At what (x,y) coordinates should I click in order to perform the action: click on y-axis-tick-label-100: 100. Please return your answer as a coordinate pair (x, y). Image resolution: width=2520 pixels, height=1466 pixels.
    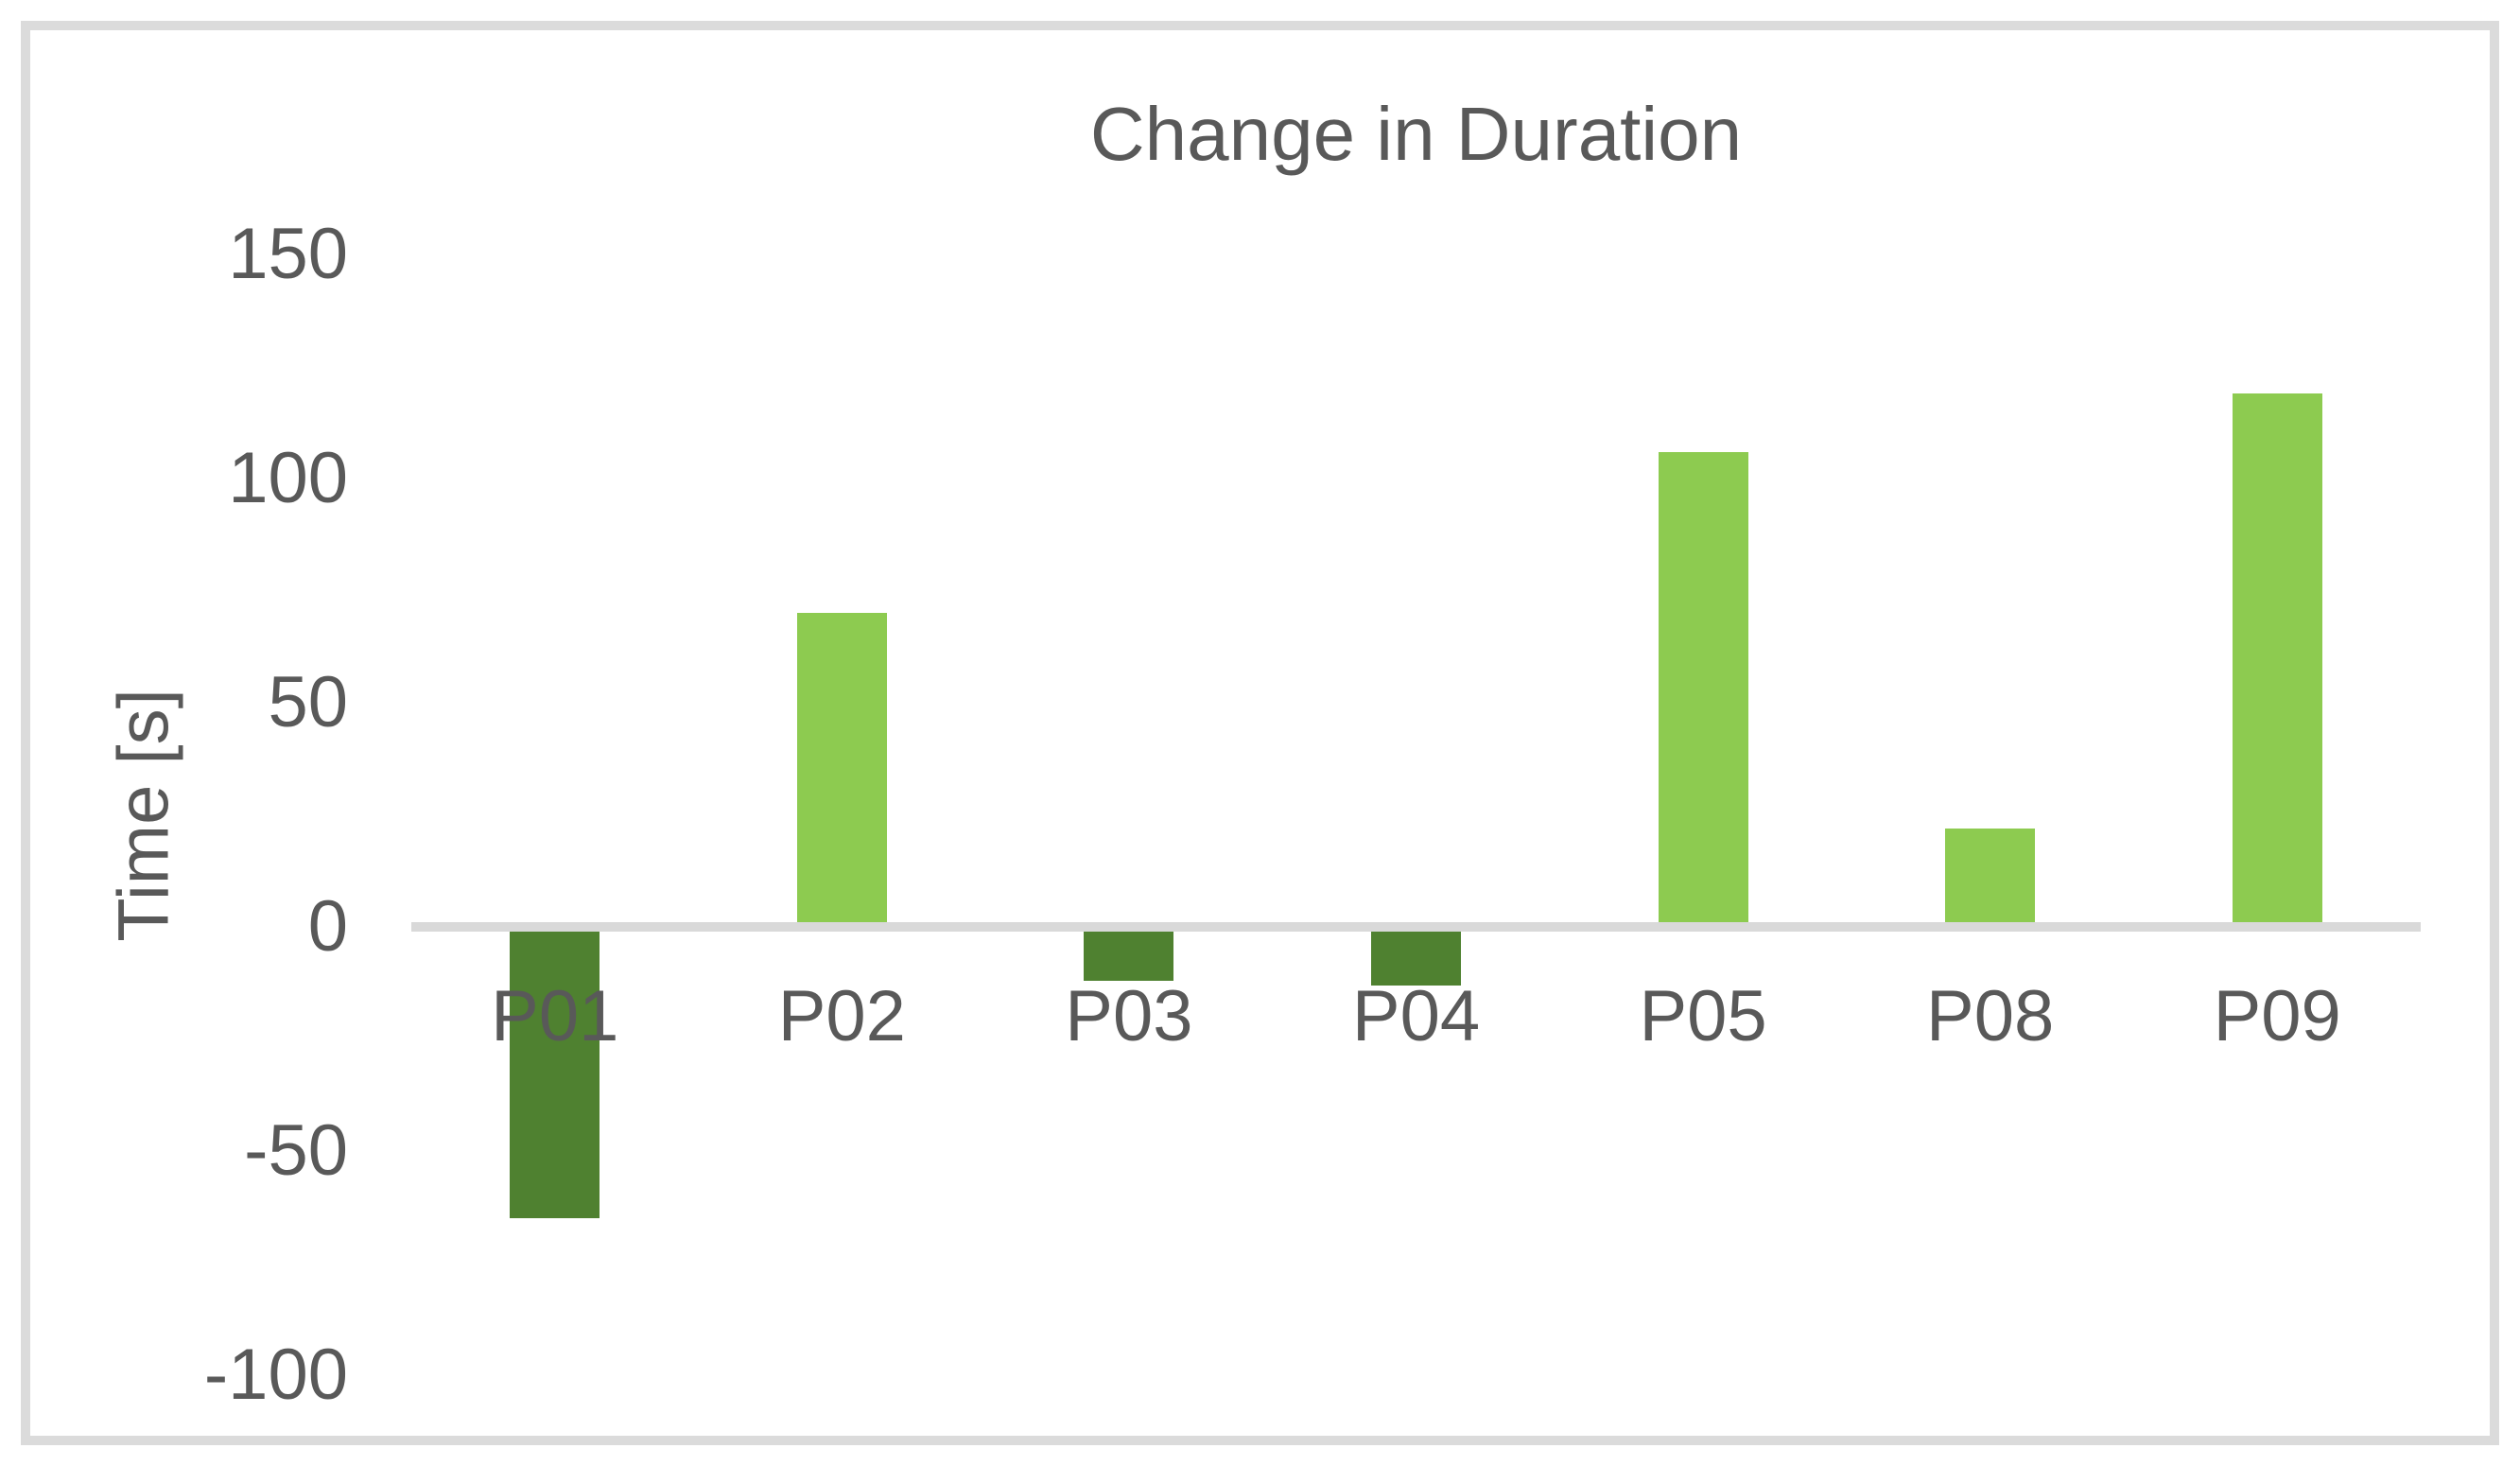
    Looking at the image, I should click on (288, 478).